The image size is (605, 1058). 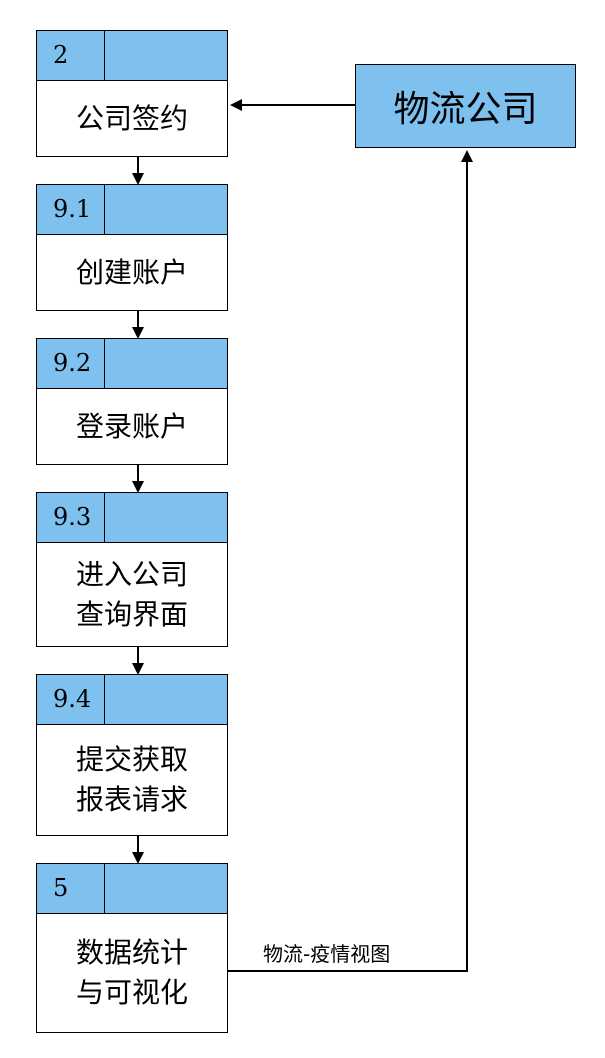 I want to click on step-box-5: 5 数据统计 与可视化, so click(x=132, y=948).